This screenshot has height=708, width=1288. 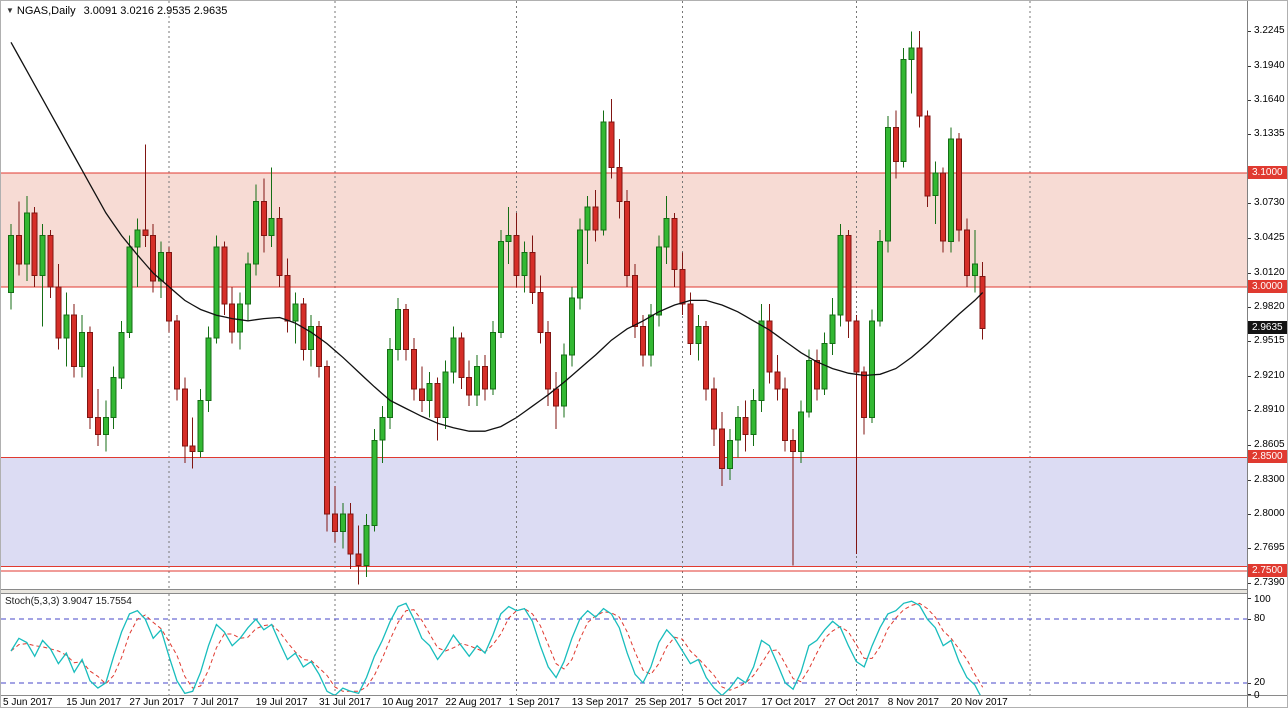 I want to click on price-tick-label: 3.1640, so click(x=1269, y=99).